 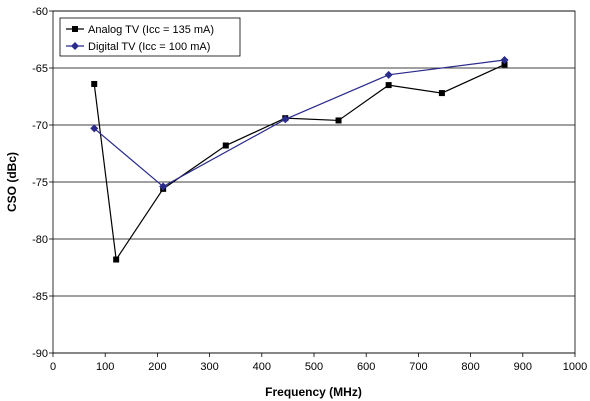 What do you see at coordinates (105, 367) in the screenshot?
I see `x-tick-label: 100` at bounding box center [105, 367].